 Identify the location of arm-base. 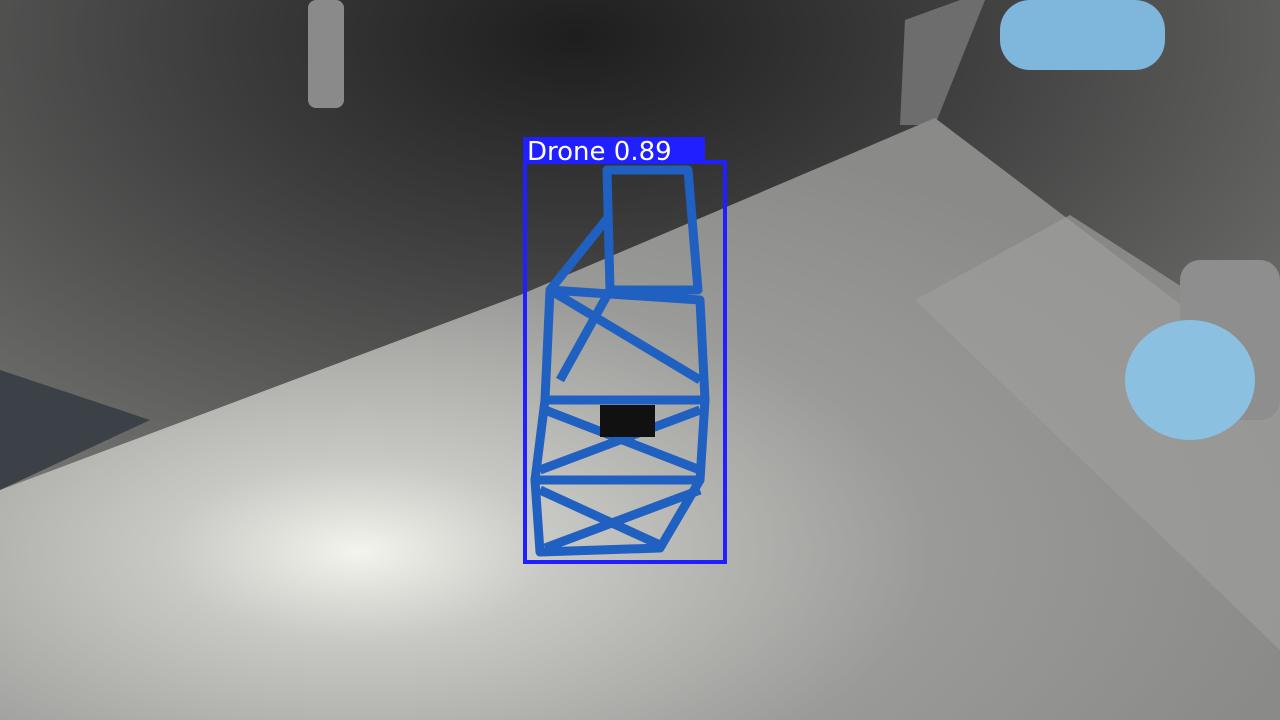
(942, 62).